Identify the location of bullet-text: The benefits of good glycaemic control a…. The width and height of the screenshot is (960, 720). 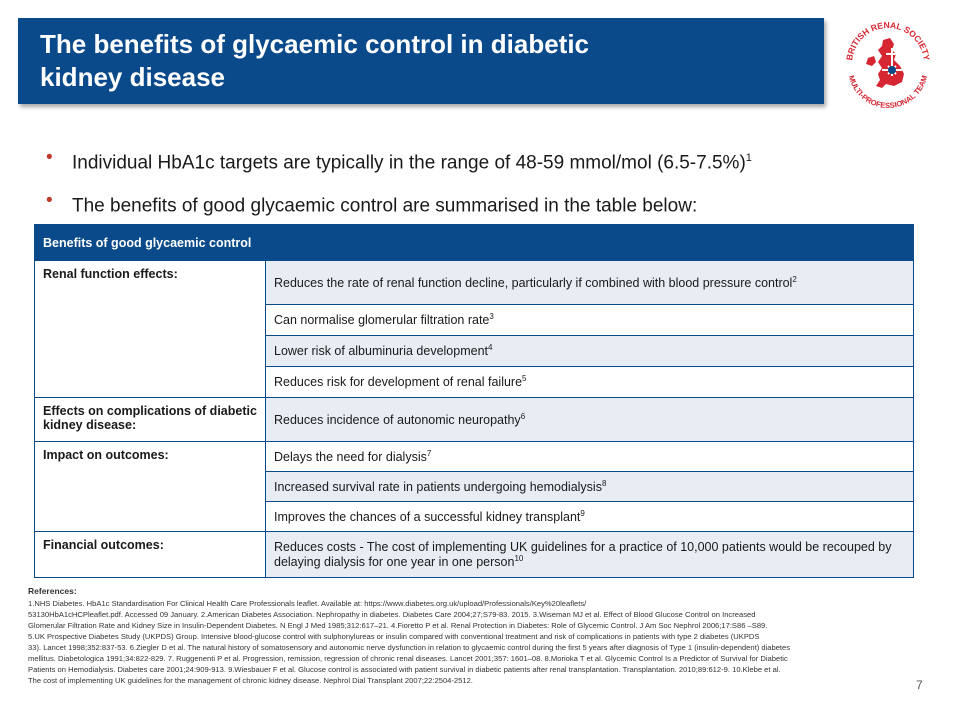
(385, 206).